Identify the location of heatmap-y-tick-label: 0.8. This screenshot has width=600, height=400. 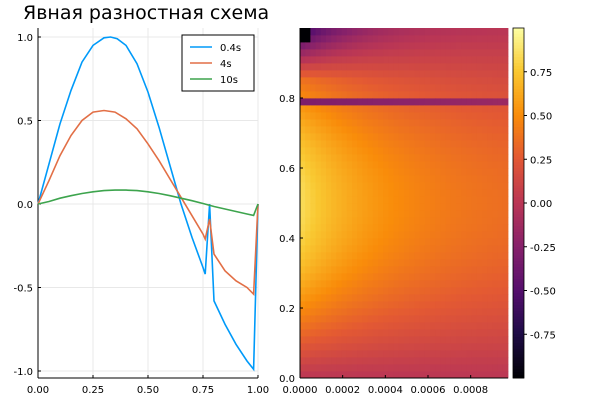
(287, 99).